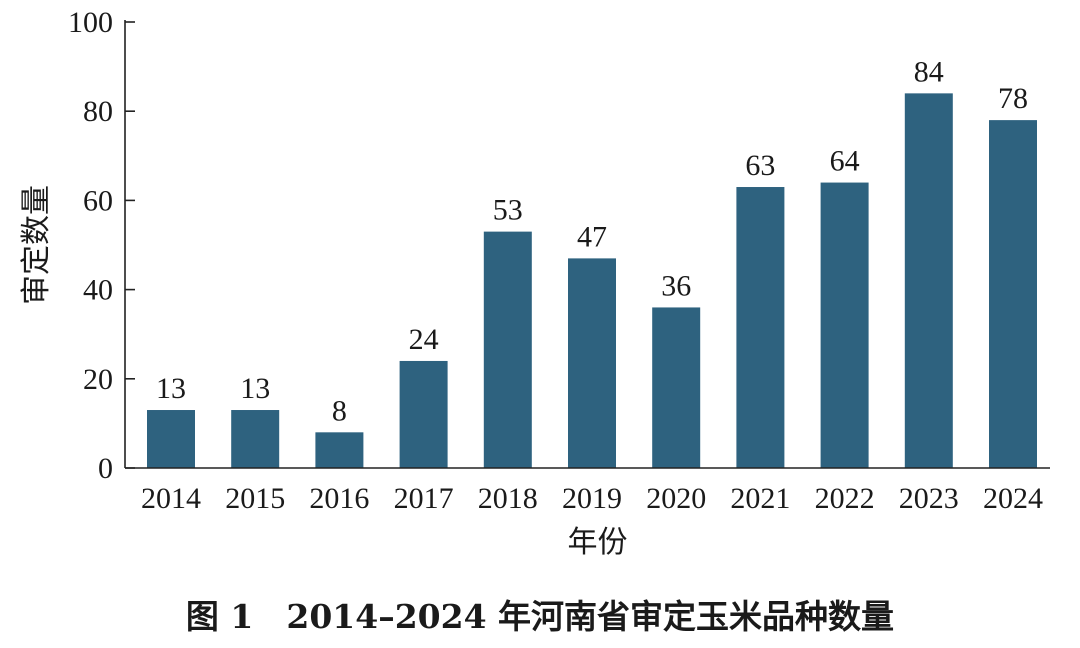 This screenshot has width=1080, height=648. What do you see at coordinates (171, 498) in the screenshot?
I see `x-tick-label-2014: 2014` at bounding box center [171, 498].